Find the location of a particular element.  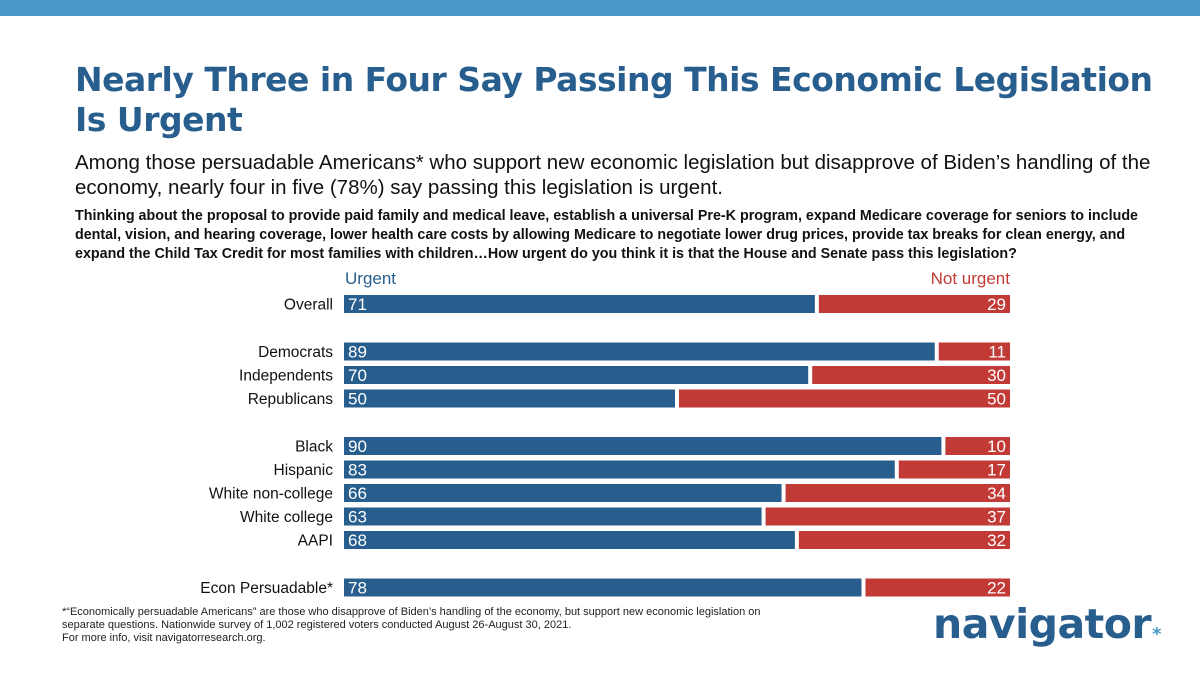

value-not-urgent-black: 10 is located at coordinates (996, 446).